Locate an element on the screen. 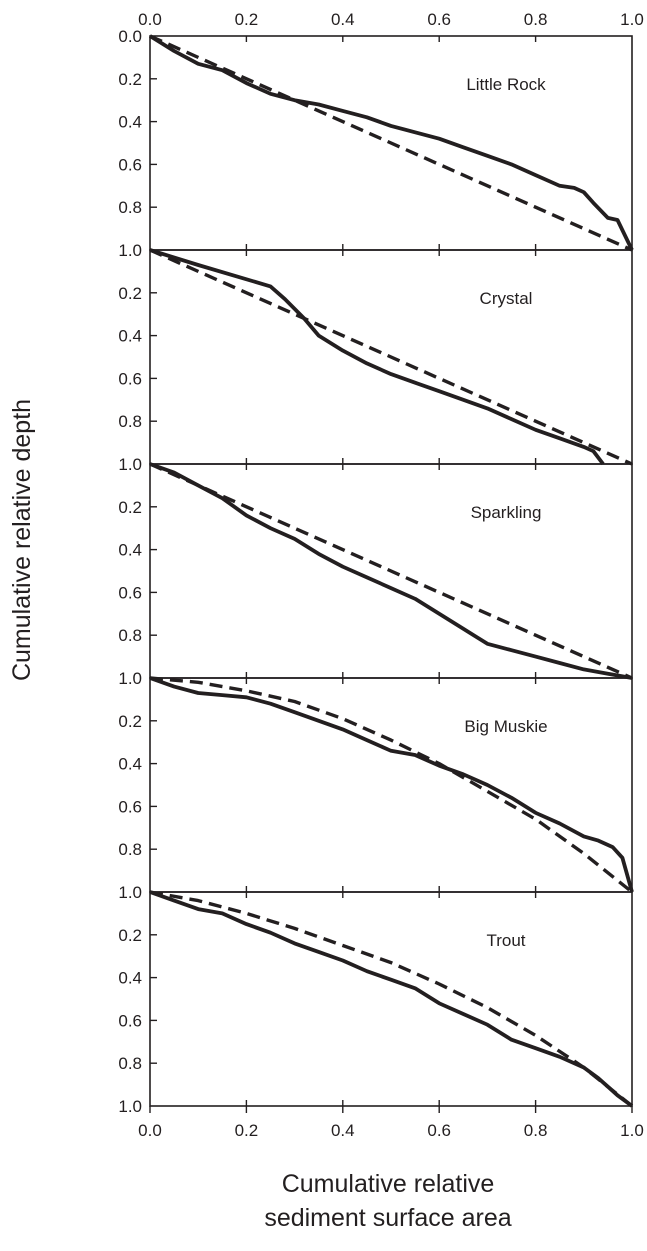  panel-label-trout: Trout is located at coordinates (505, 940).